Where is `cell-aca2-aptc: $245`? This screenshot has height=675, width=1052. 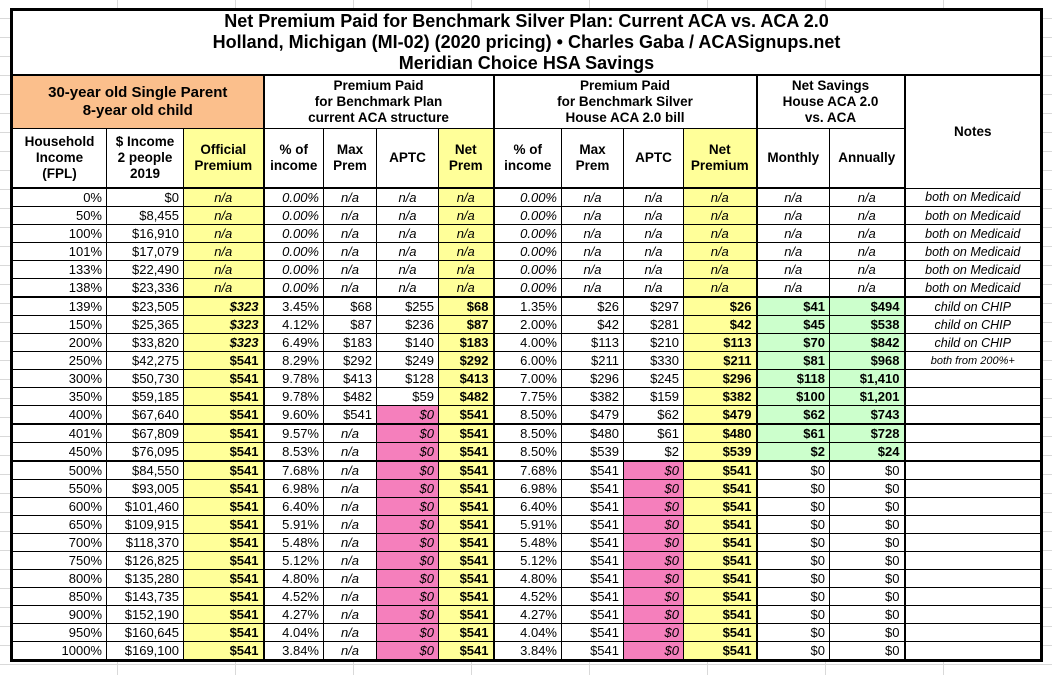 cell-aca2-aptc: $245 is located at coordinates (653, 378).